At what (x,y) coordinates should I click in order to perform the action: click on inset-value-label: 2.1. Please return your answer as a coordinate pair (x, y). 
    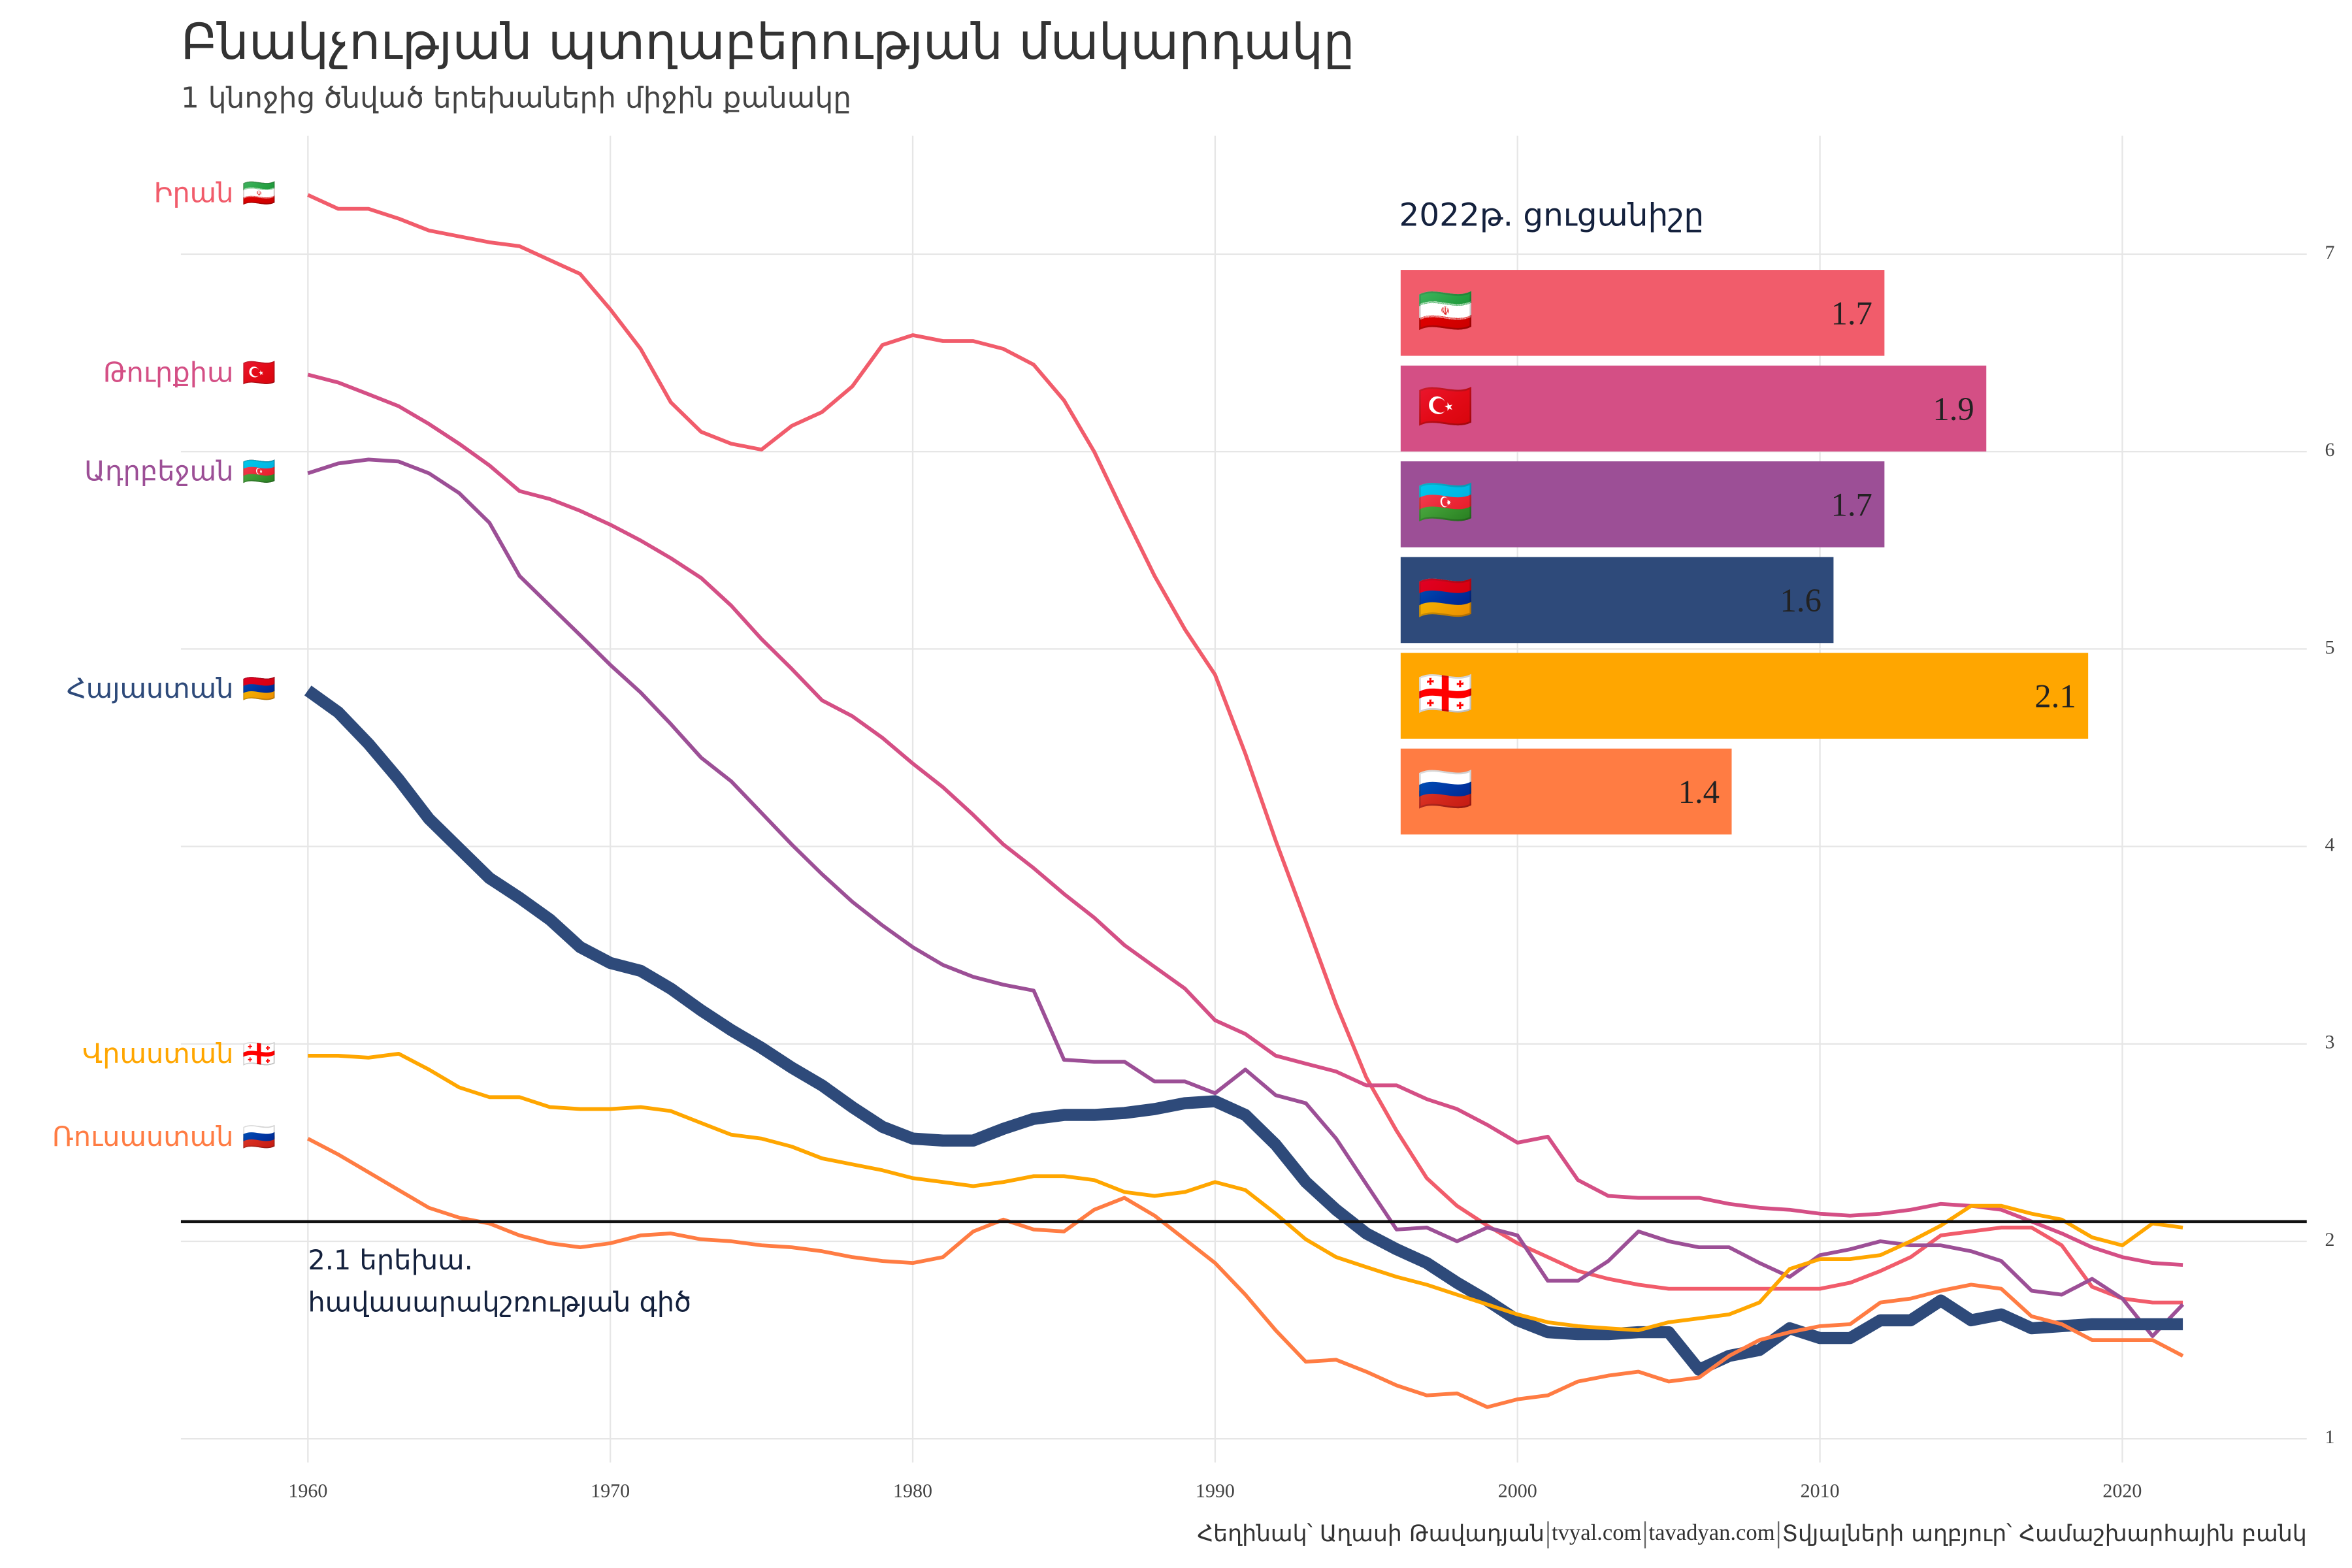
    Looking at the image, I should click on (2055, 696).